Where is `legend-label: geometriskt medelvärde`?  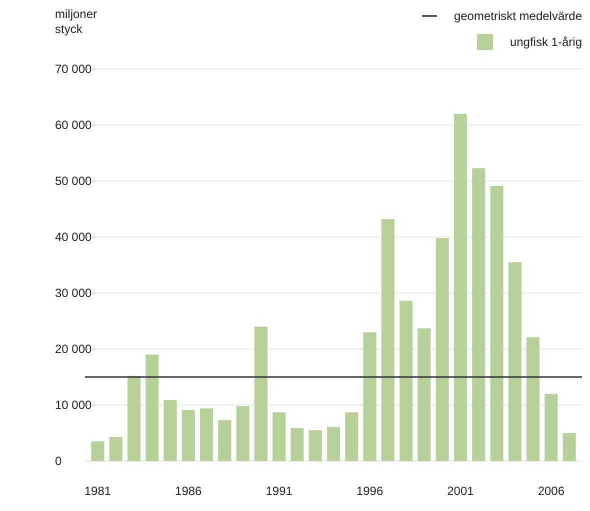 legend-label: geometriskt medelvärde is located at coordinates (518, 16).